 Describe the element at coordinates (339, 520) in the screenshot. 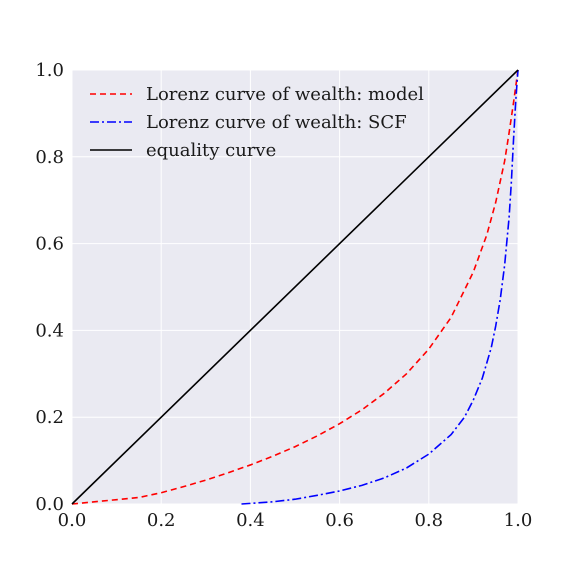

I see `x-tick-label: 0.6` at that location.